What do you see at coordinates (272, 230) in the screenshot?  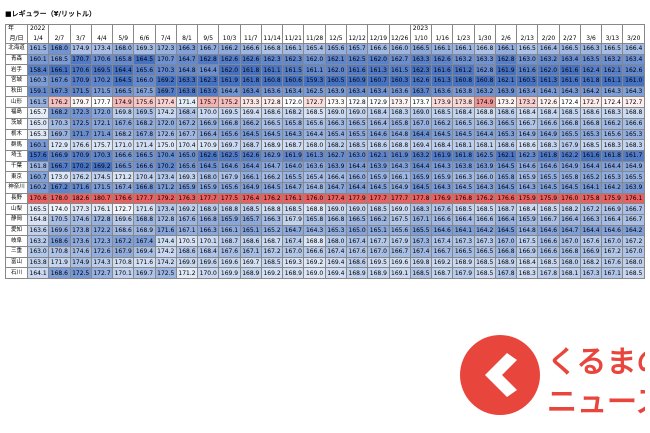 I see `price-cell: 165.2` at bounding box center [272, 230].